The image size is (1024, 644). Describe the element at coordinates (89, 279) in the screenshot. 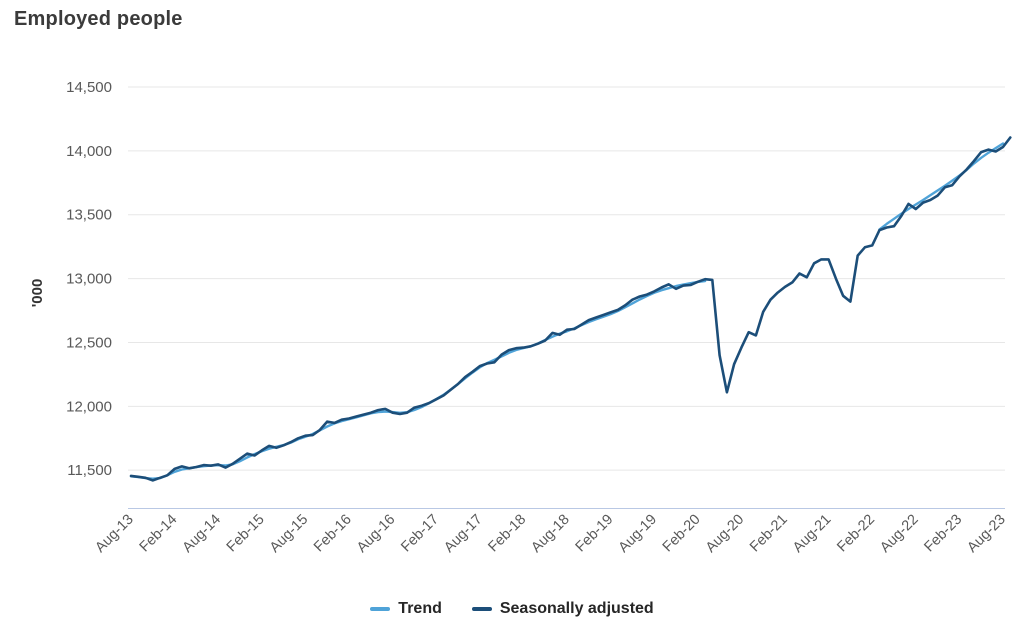

I see `y-tick-label: 13,000` at that location.